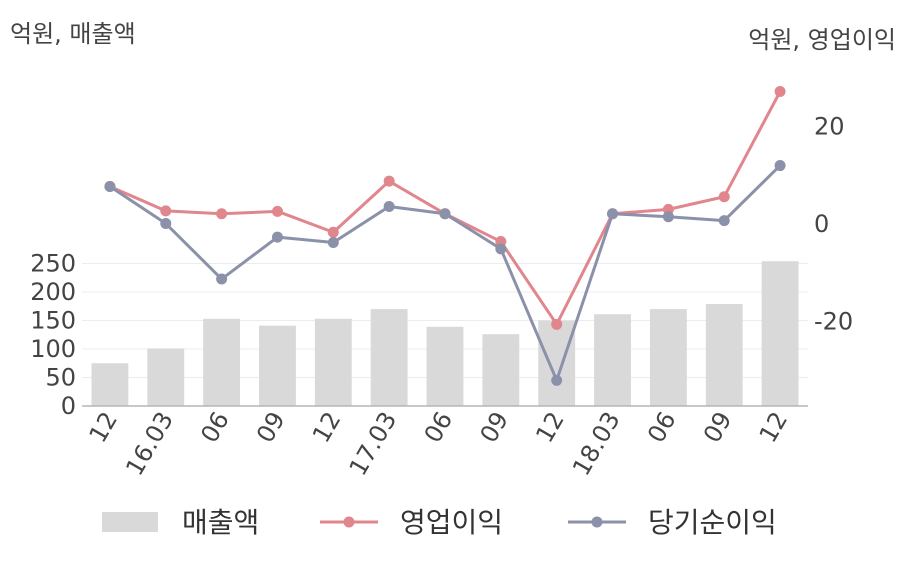 This screenshot has height=580, width=908. What do you see at coordinates (220, 522) in the screenshot?
I see `legend-label: 매출액` at bounding box center [220, 522].